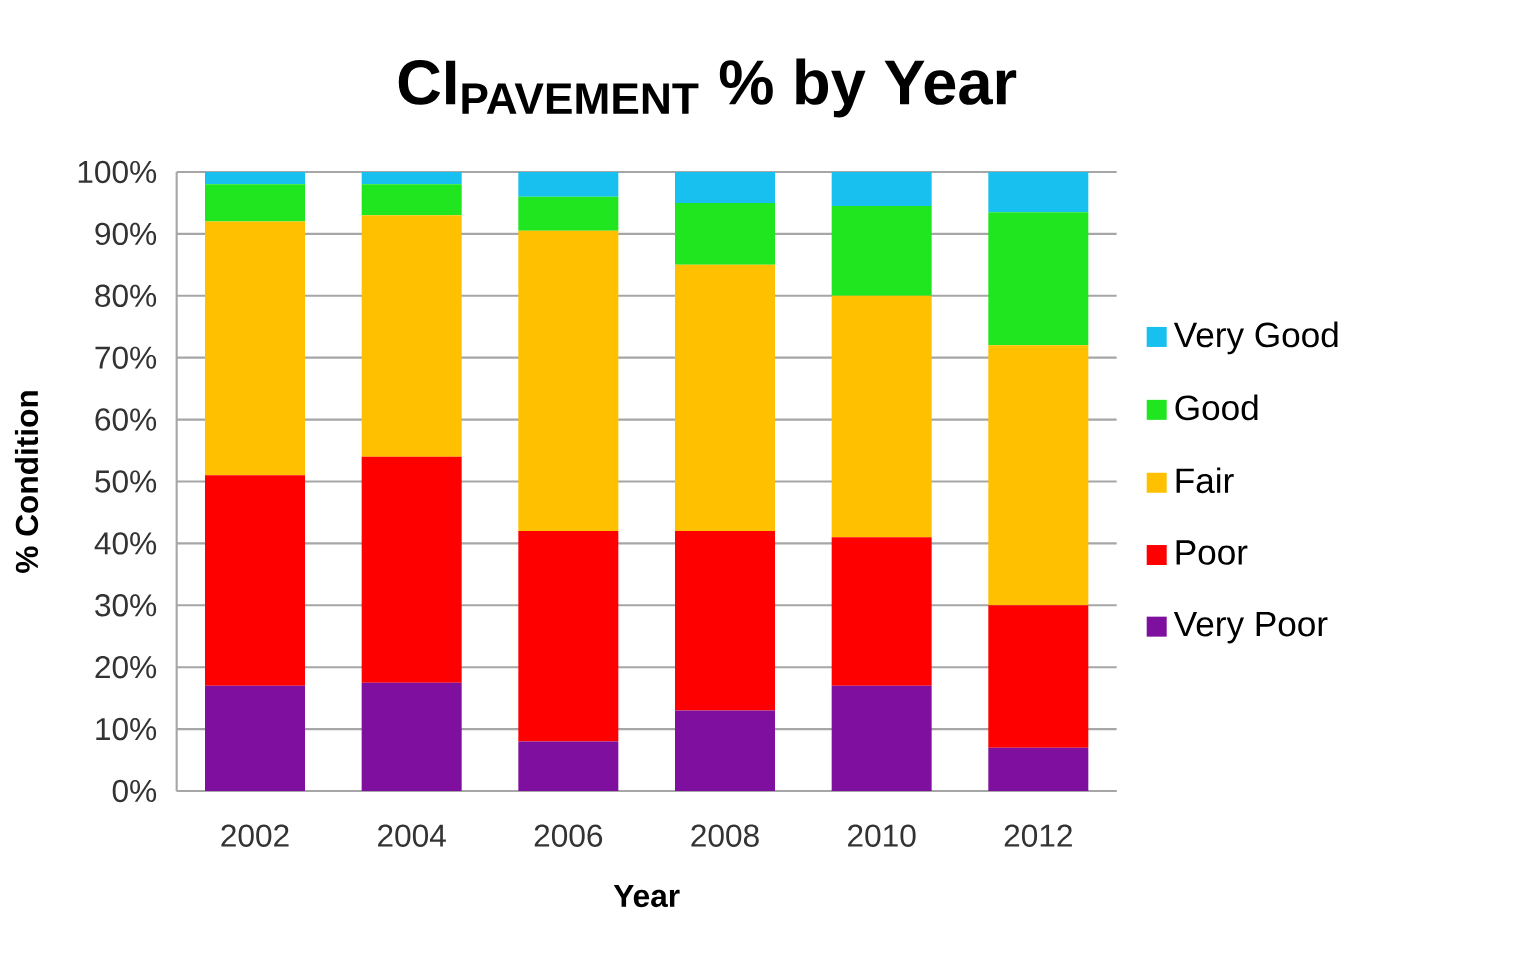 The height and width of the screenshot is (971, 1514). What do you see at coordinates (1250, 627) in the screenshot?
I see `legend-label: Very Poor` at bounding box center [1250, 627].